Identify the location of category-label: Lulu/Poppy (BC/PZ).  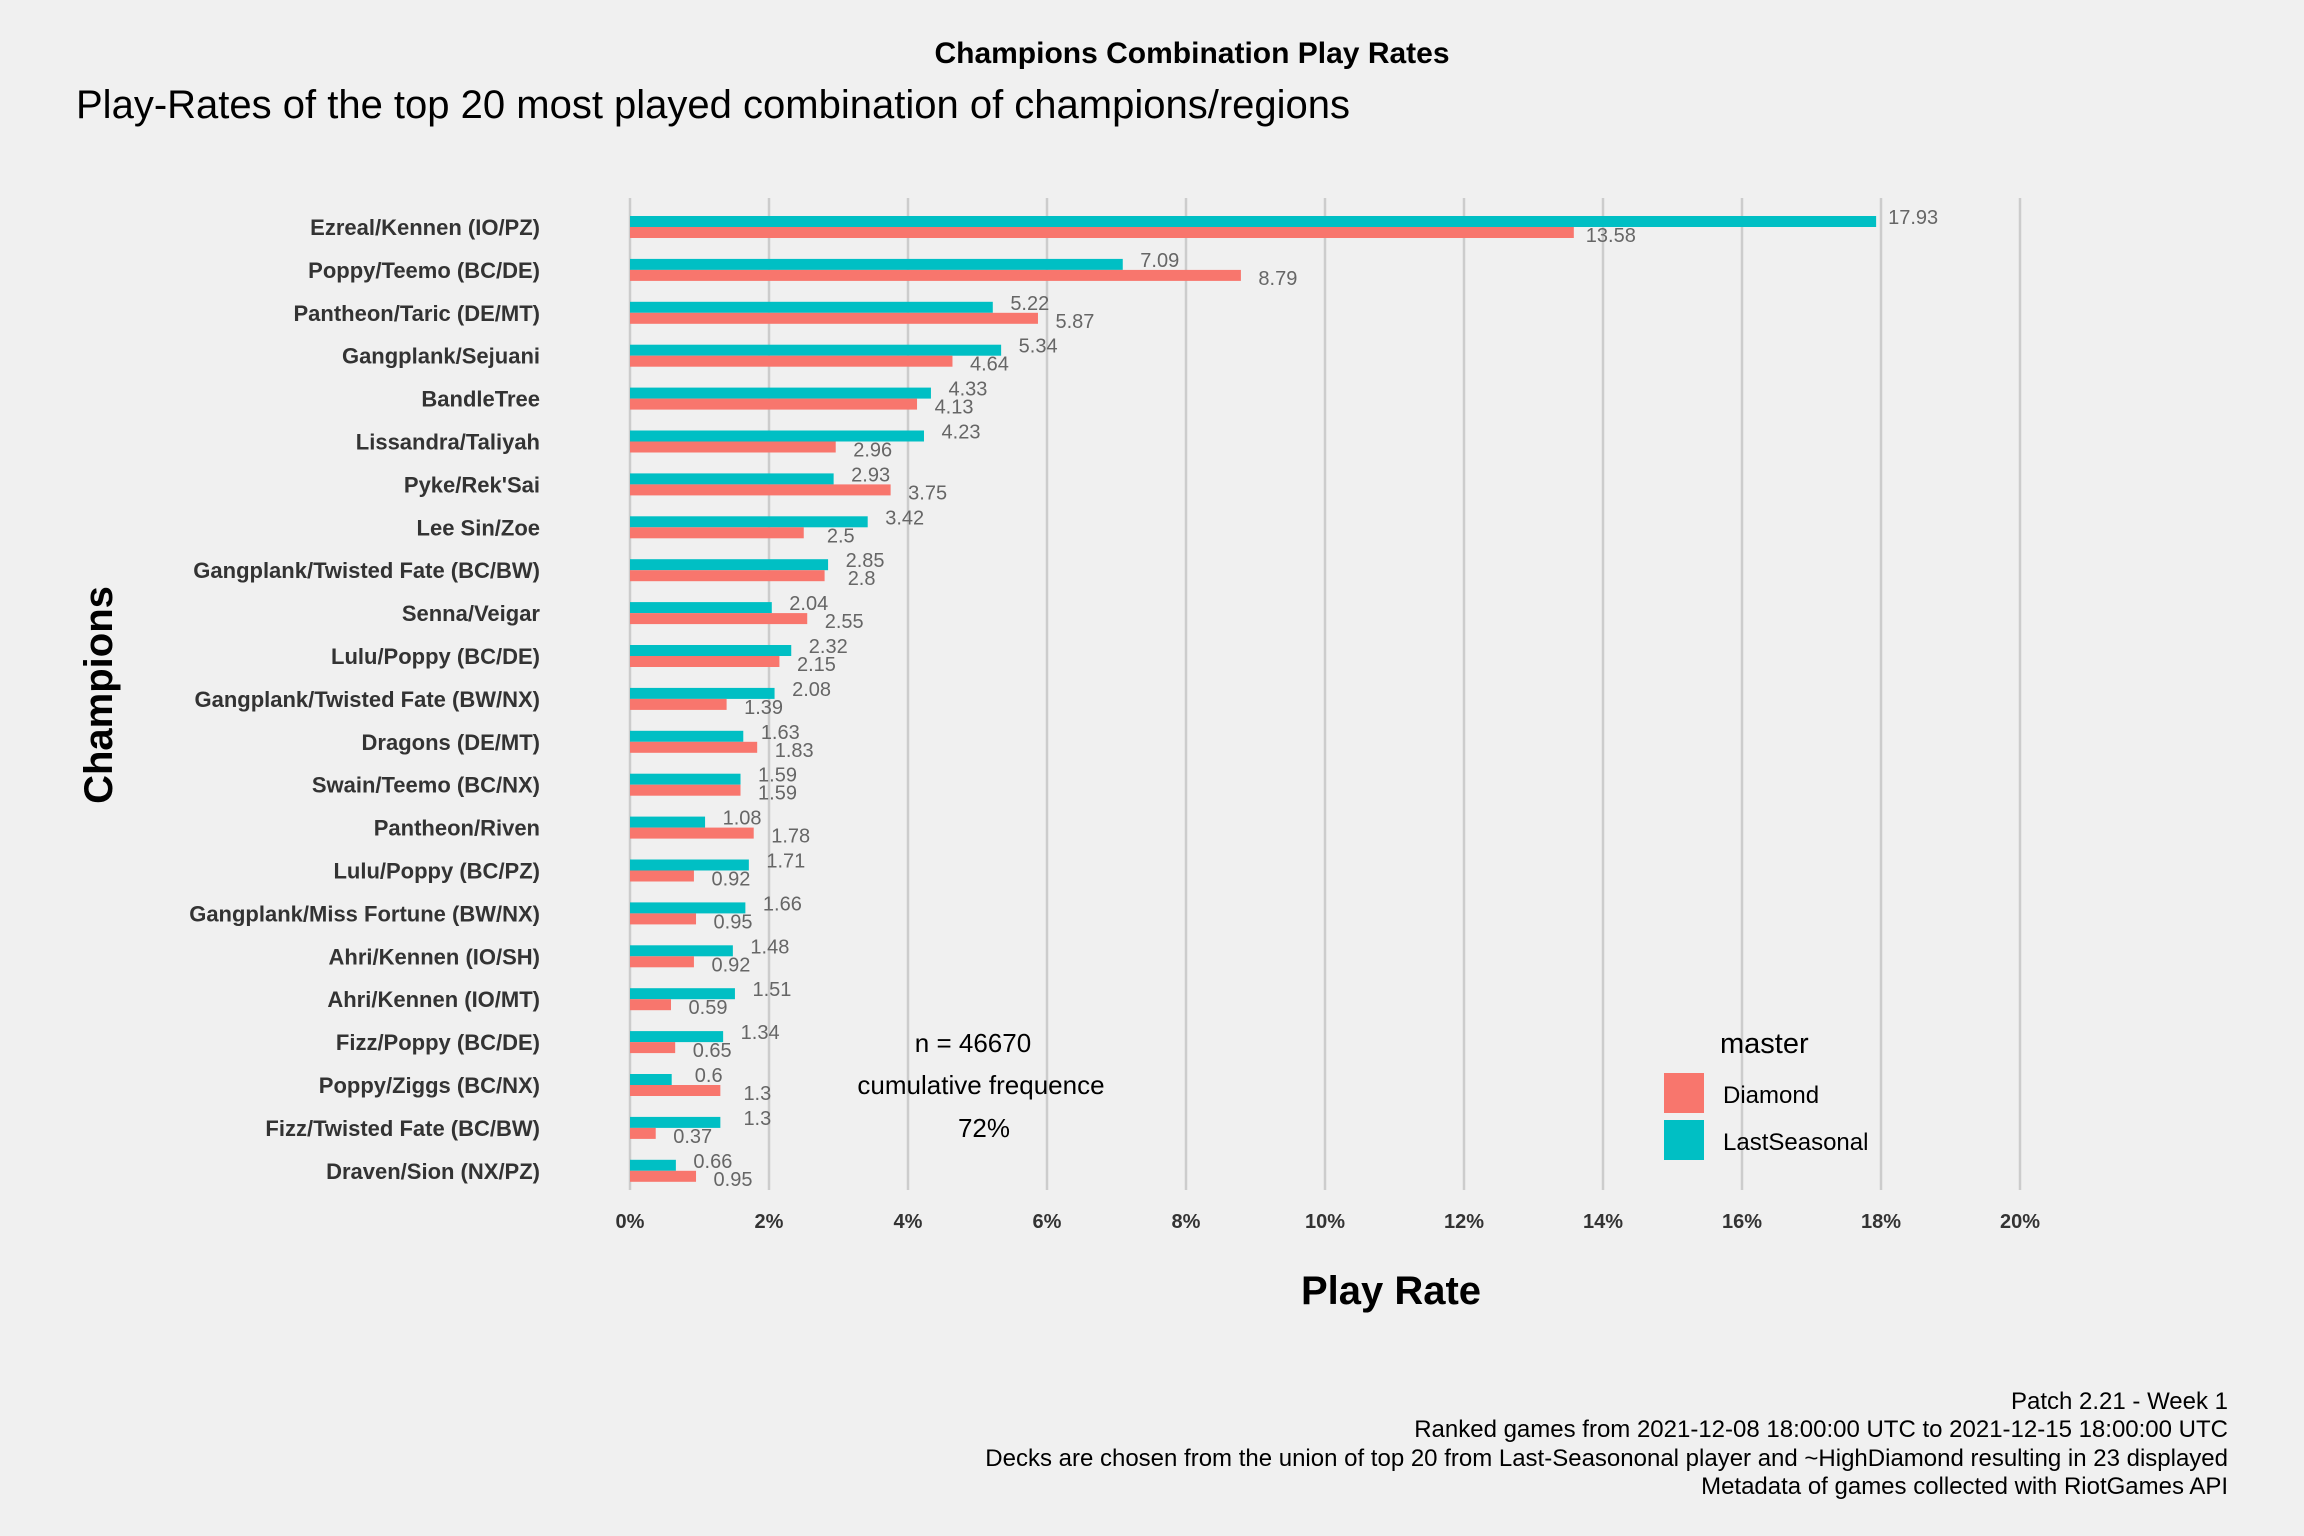
(436, 871).